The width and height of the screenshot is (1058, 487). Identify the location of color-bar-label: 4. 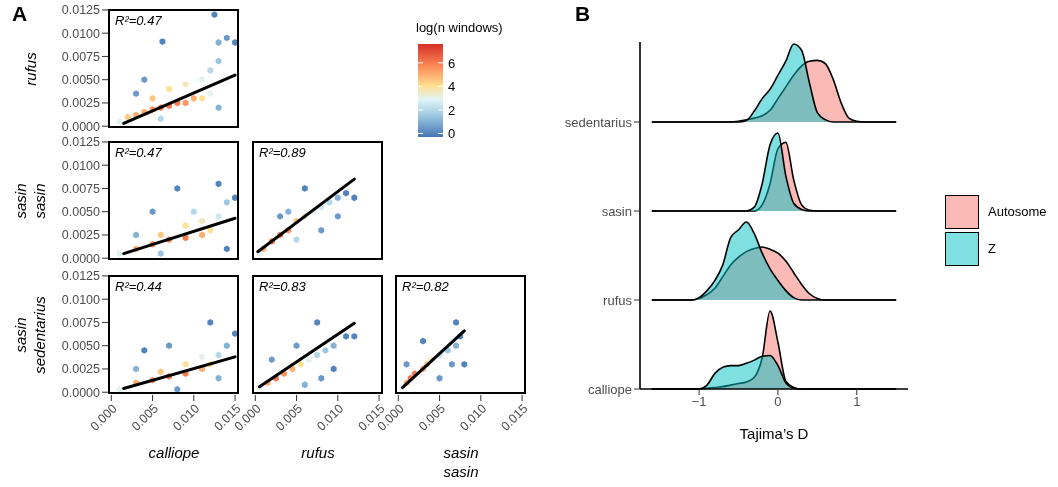
(452, 87).